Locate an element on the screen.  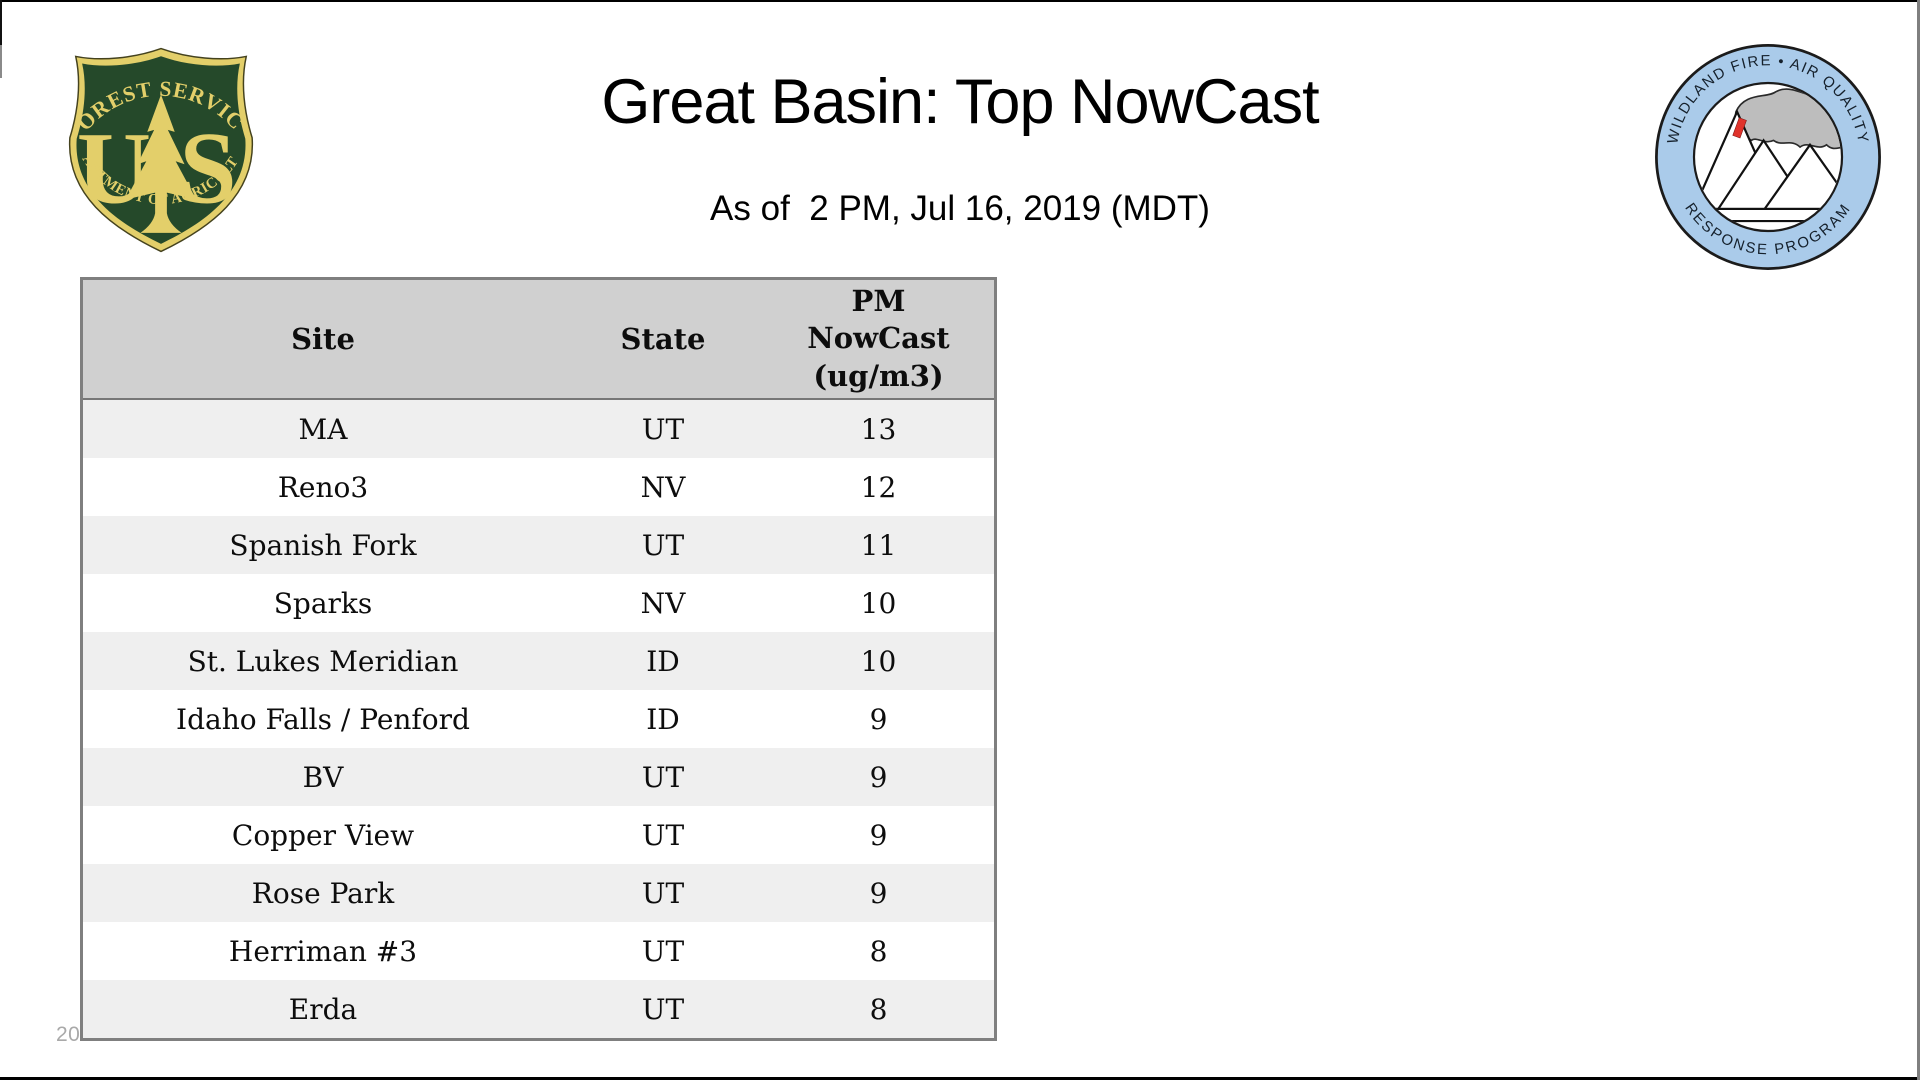
table-row: Idaho Falls / Penford ID 9 is located at coordinates (538, 719).